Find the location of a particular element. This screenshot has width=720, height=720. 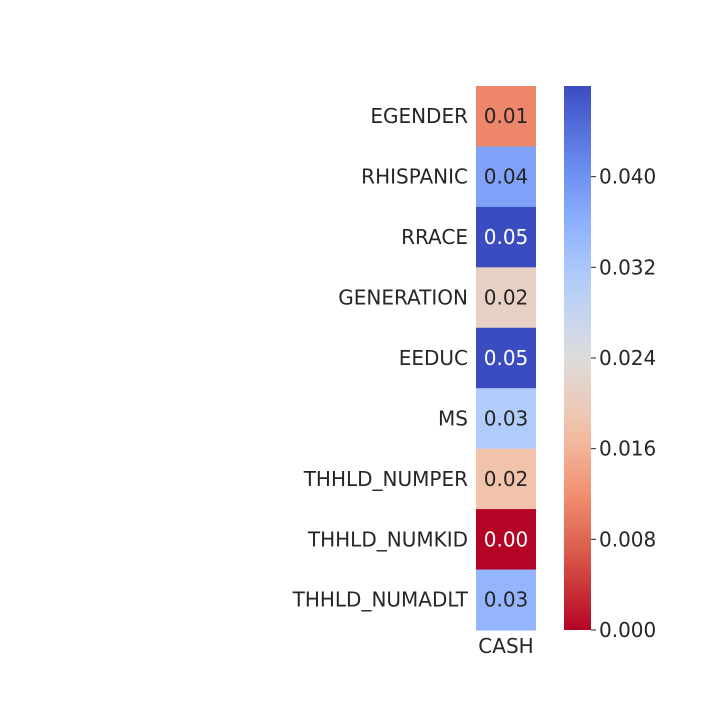

row-label: EGENDER is located at coordinates (419, 116).